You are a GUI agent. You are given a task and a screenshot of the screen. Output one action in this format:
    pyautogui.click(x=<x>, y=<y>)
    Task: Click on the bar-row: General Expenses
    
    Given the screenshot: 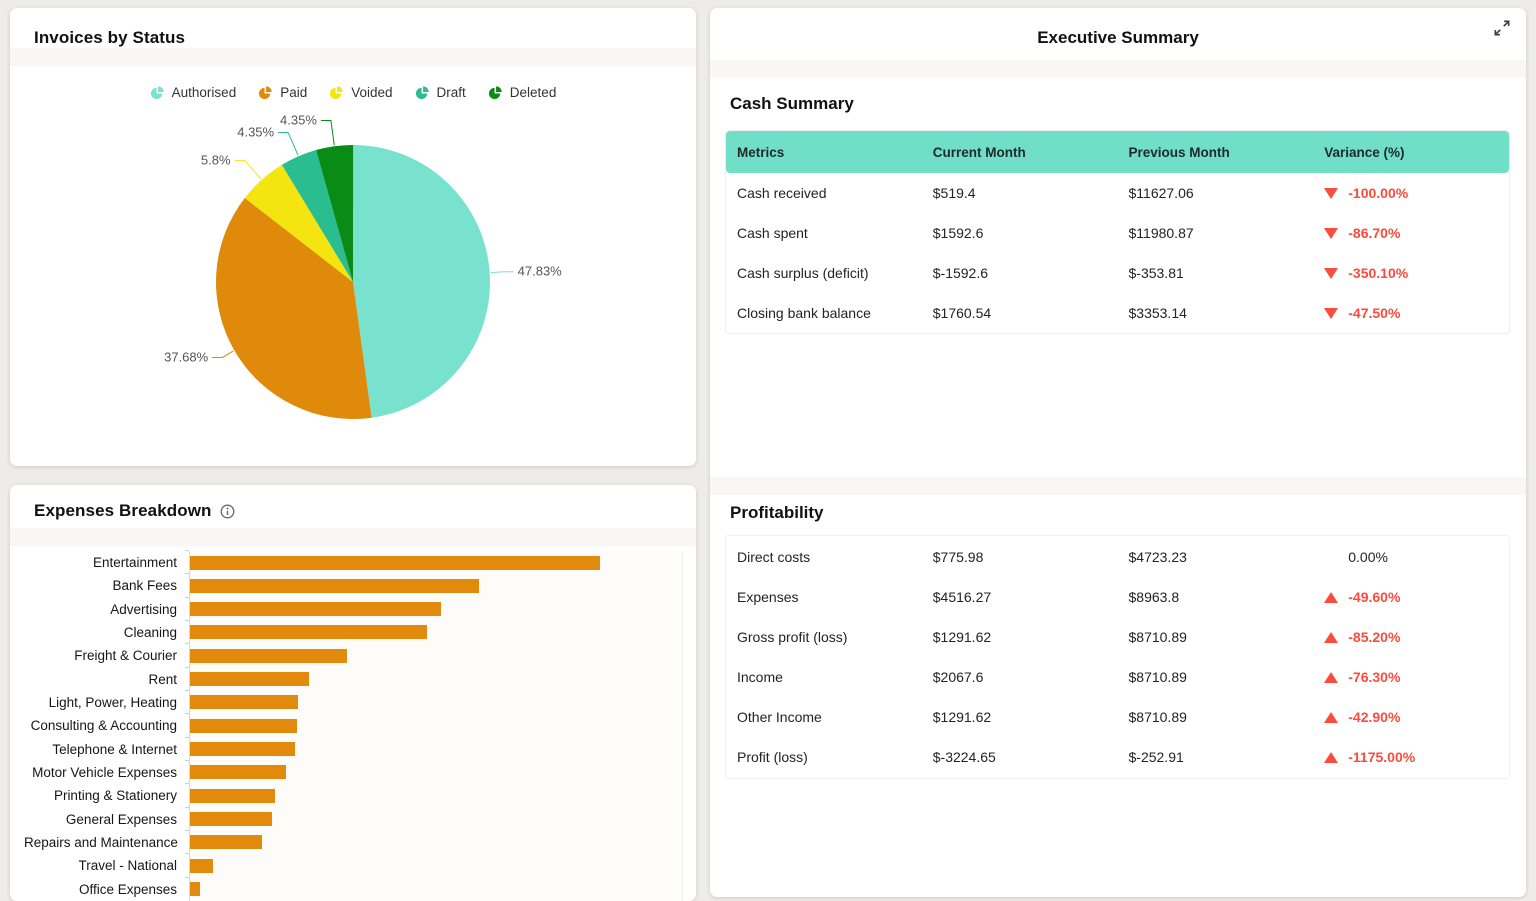 What is the action you would take?
    pyautogui.click(x=360, y=818)
    